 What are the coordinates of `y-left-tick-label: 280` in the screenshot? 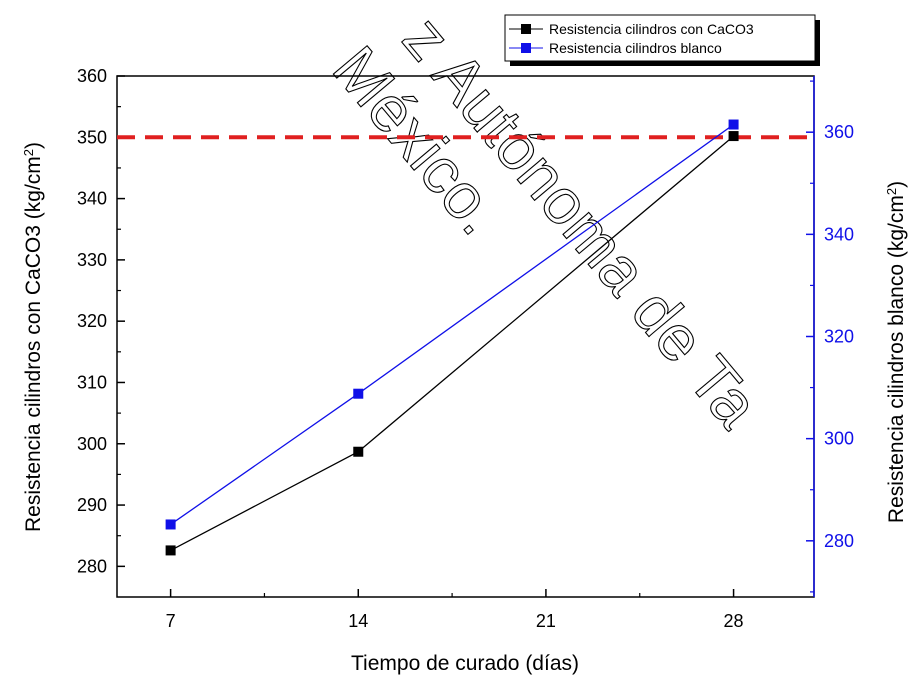 It's located at (92, 566).